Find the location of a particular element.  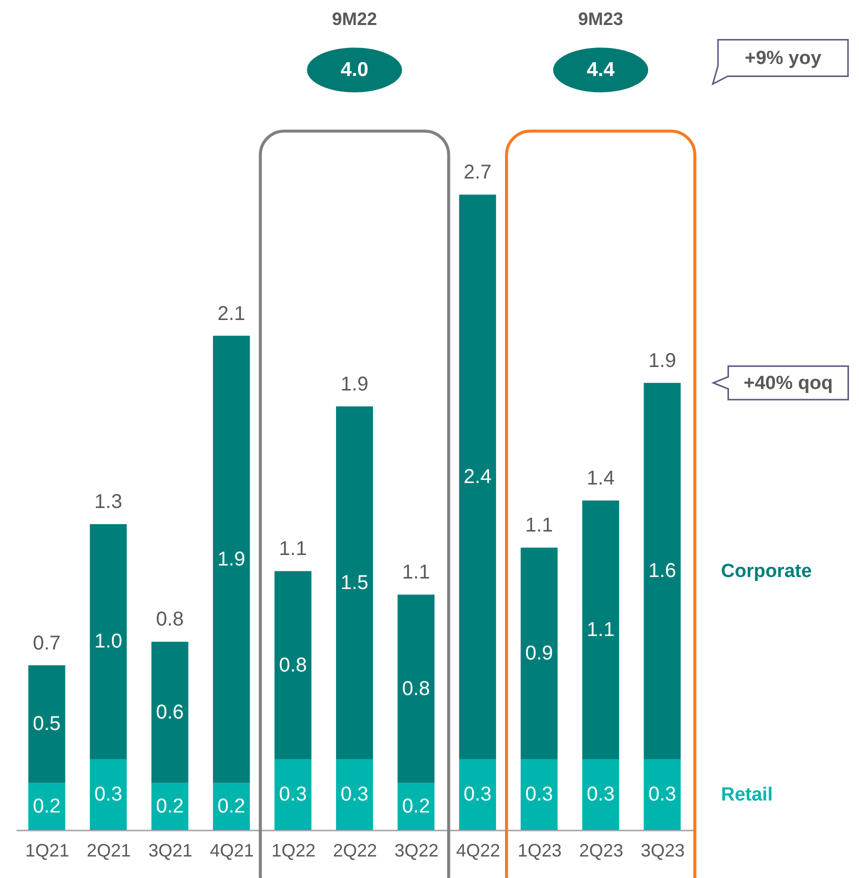

text: Corporate is located at coordinates (766, 571).